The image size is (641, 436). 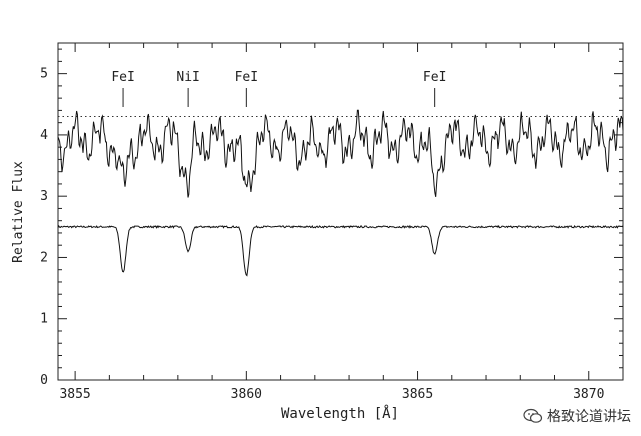 What do you see at coordinates (278, 88) in the screenshot?
I see `line-labels: FeI NiI FeI FeI` at bounding box center [278, 88].